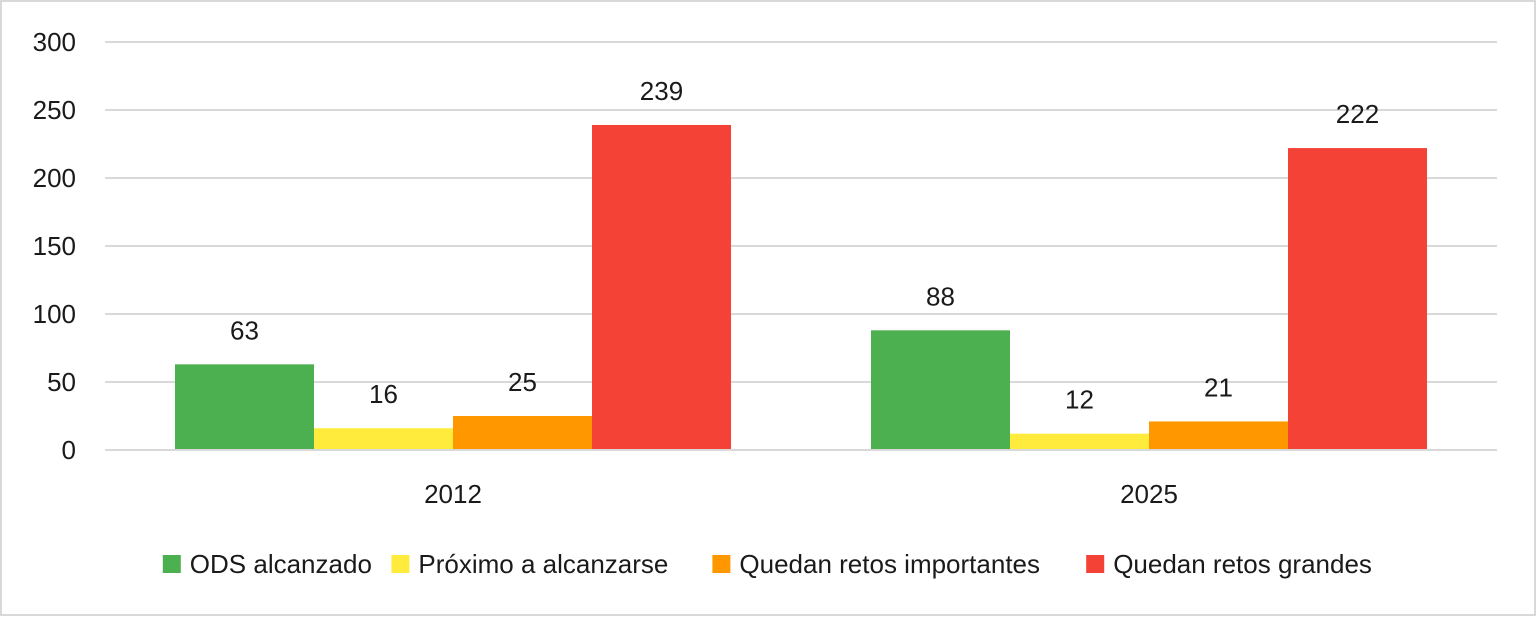 Image resolution: width=1536 pixels, height=618 pixels. I want to click on legend-item-0: ODS alcanzado, so click(267, 564).